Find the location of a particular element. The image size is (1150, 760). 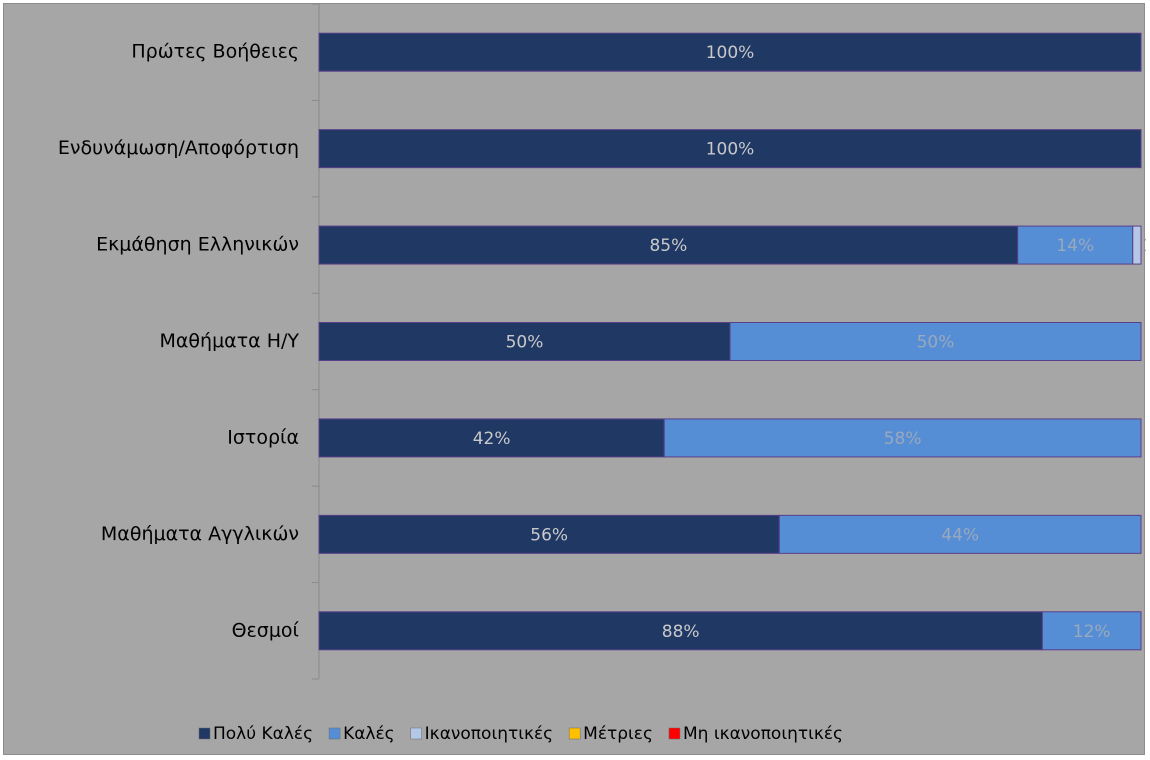

legend-label: Μη ικανοποιητικές is located at coordinates (763, 734).